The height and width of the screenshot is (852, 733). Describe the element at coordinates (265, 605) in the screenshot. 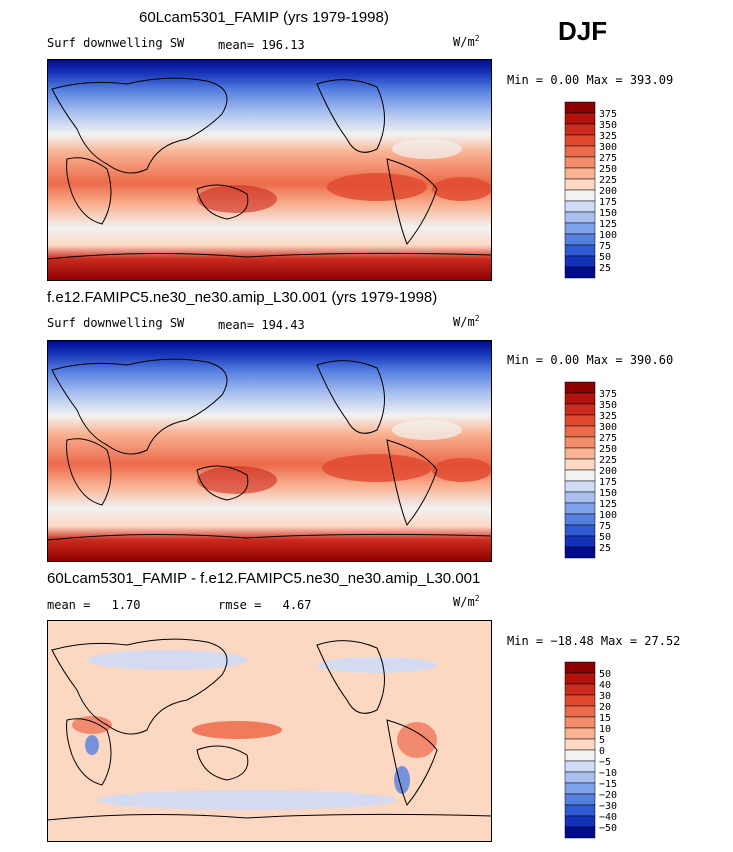

I see `rmse-stat: rmse = 4.67` at that location.